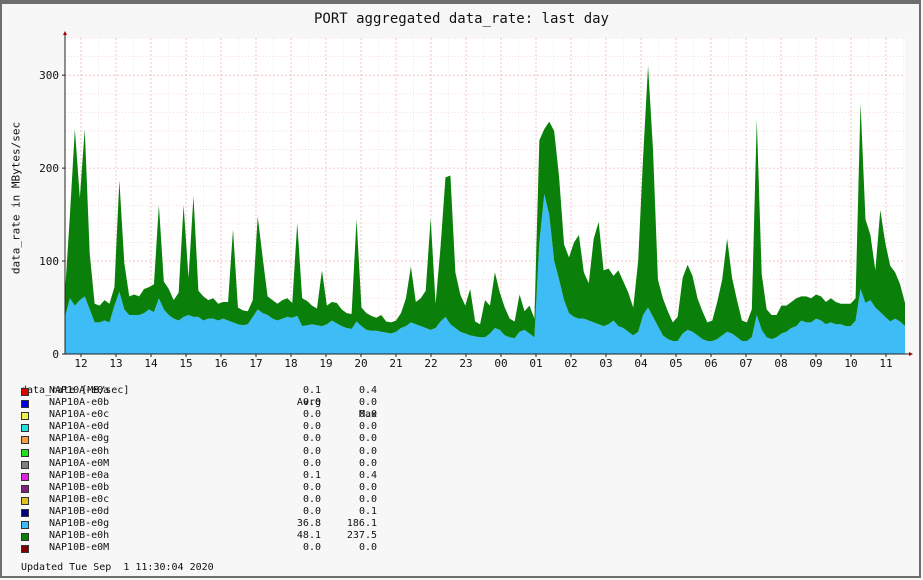 Image resolution: width=923 pixels, height=580 pixels. What do you see at coordinates (361, 524) in the screenshot?
I see `legend-series-max: 186.1` at bounding box center [361, 524].